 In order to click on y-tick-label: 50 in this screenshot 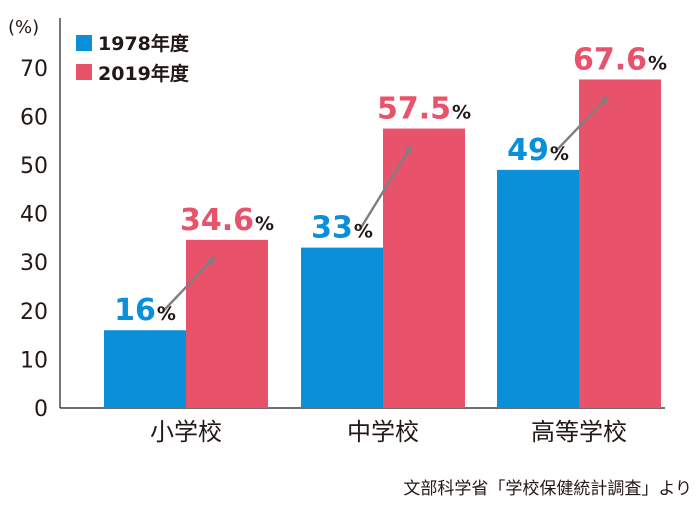, I will do `click(34, 166)`.